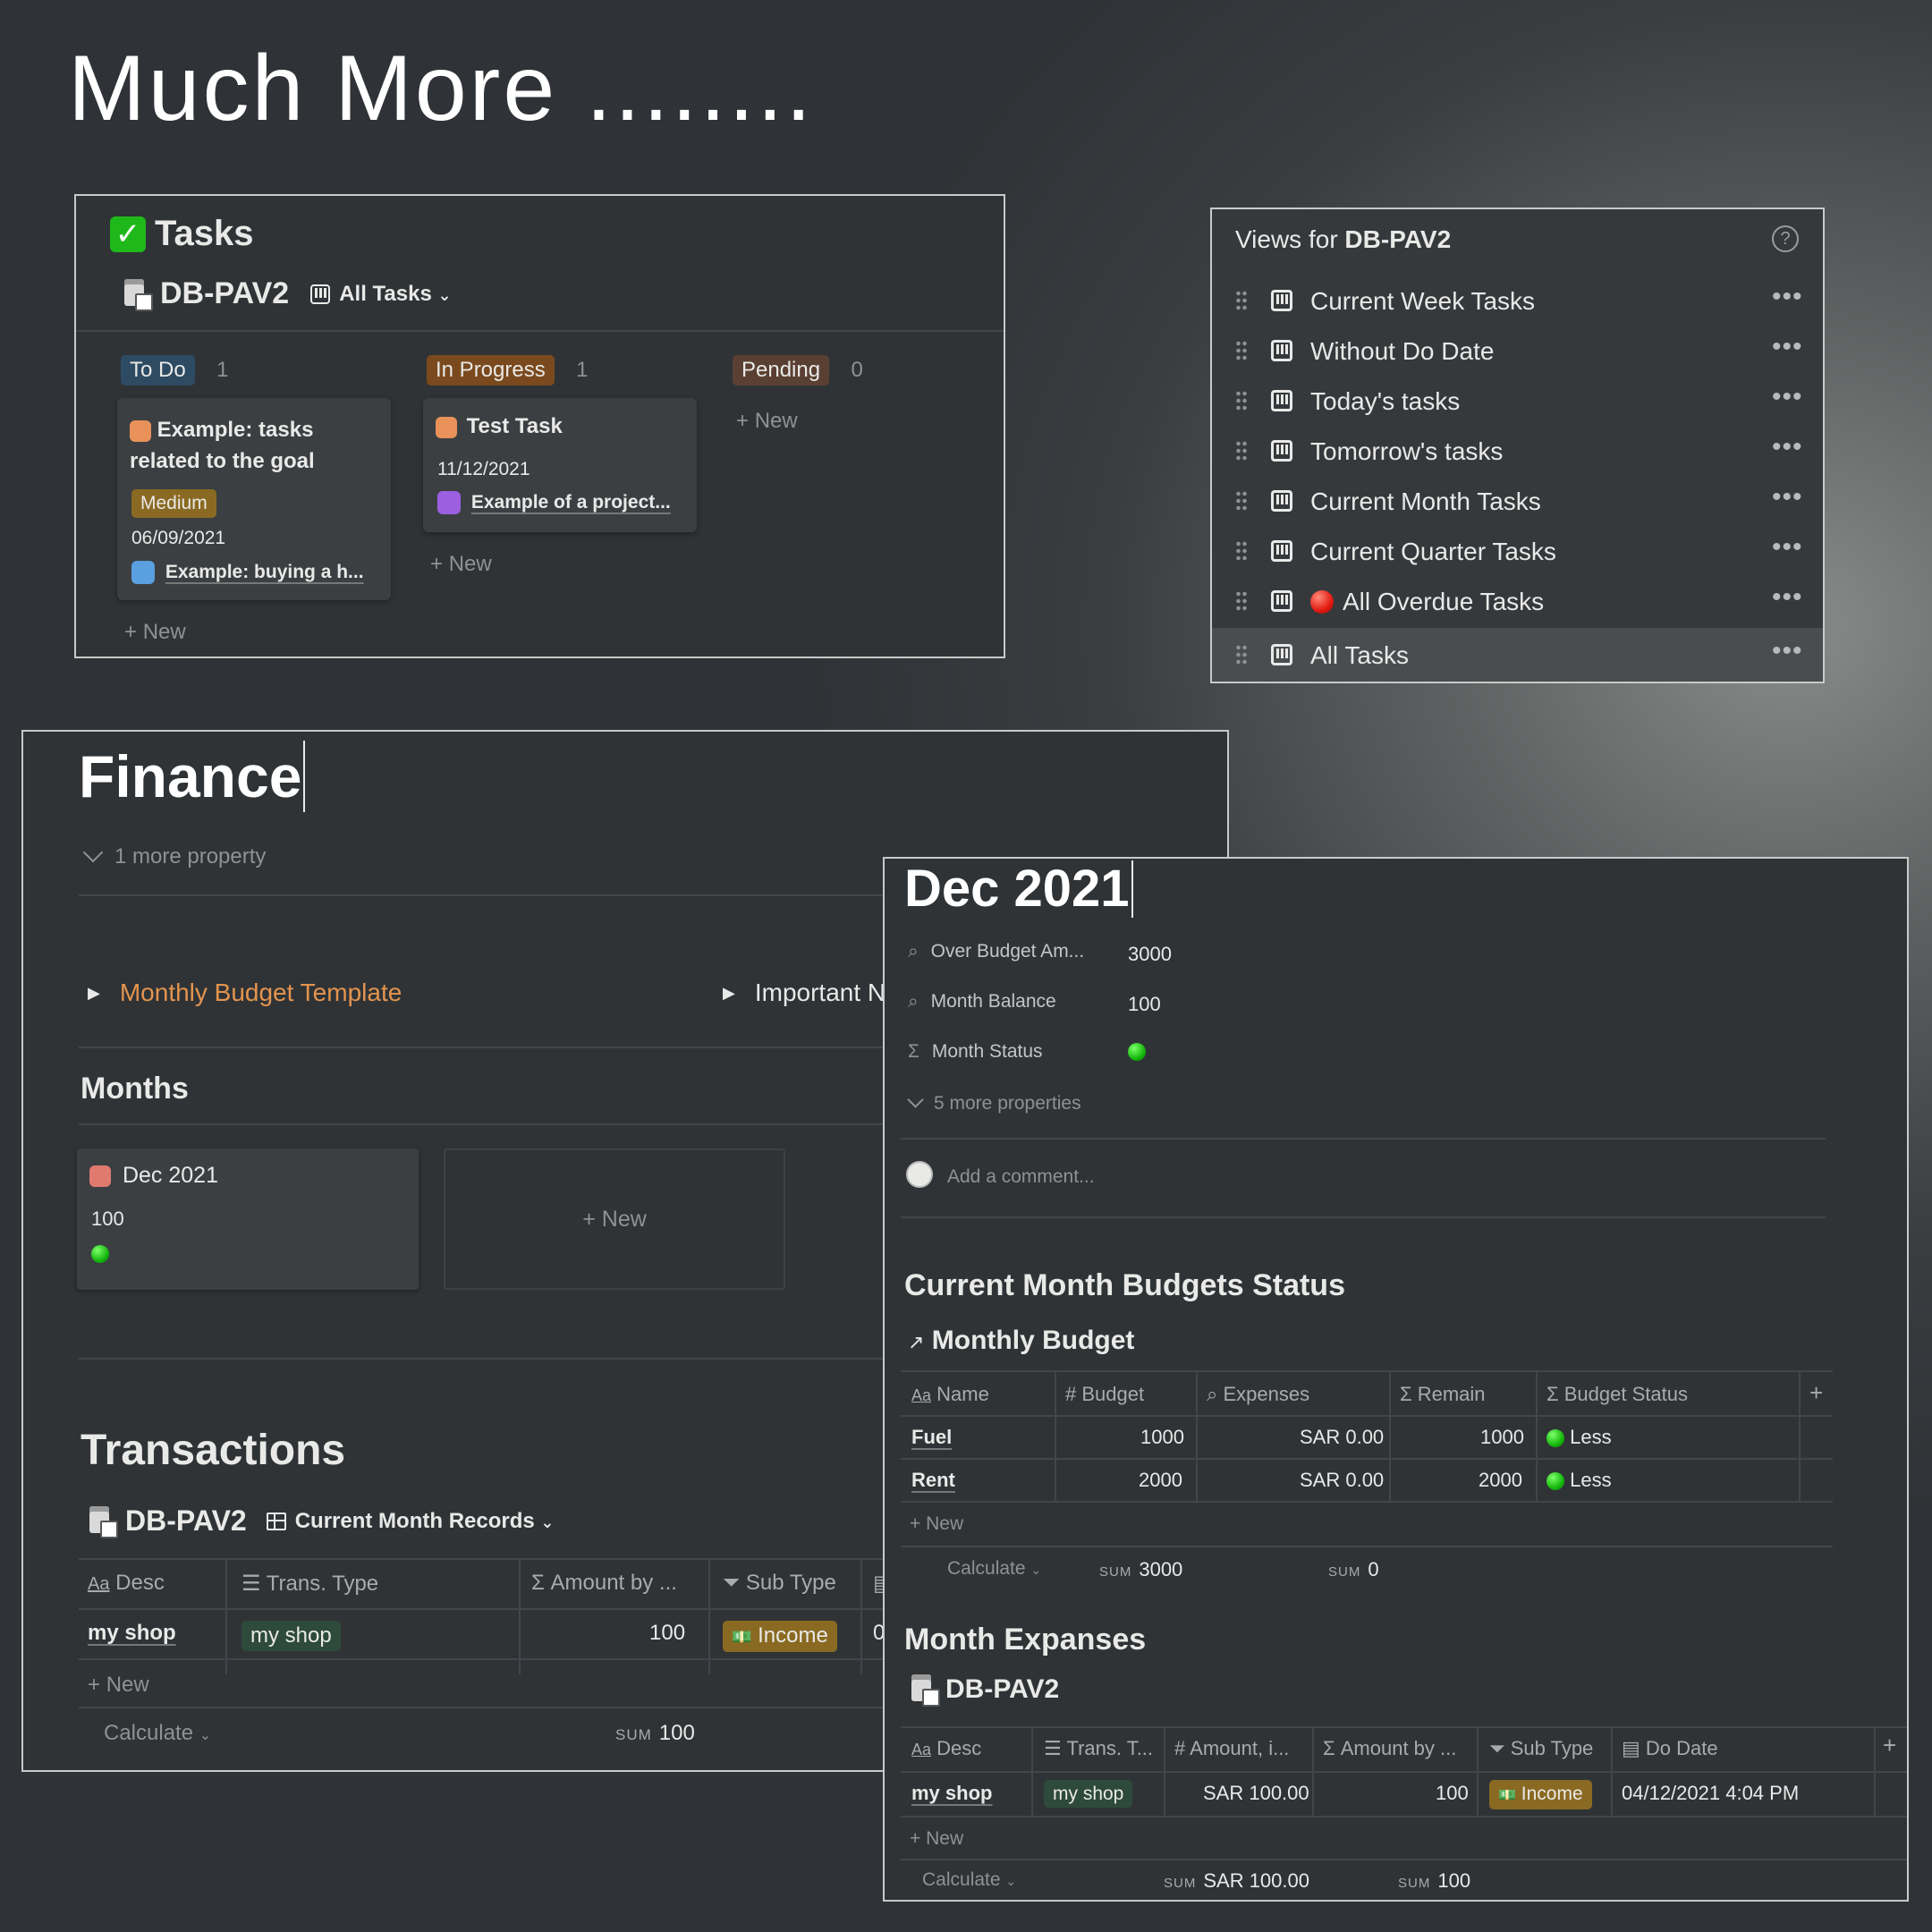 The width and height of the screenshot is (1932, 1932). I want to click on text-cursor, so click(1132, 889).